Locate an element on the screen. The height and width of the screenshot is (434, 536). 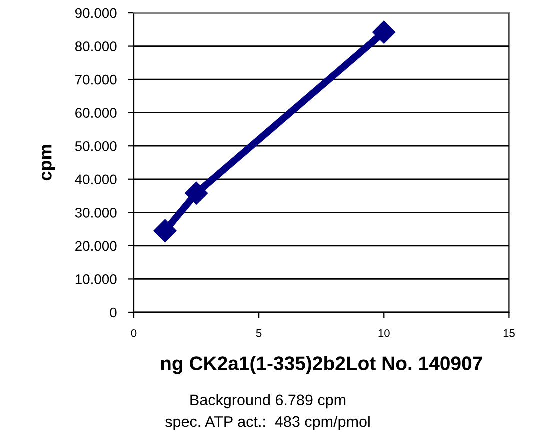
text: Background 6.789 cpm is located at coordinates (268, 401).